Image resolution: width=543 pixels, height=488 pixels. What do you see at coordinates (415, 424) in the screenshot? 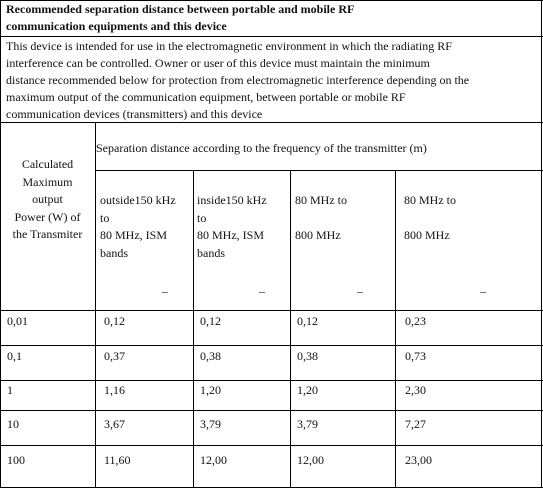
I see `cell: 7,27` at bounding box center [415, 424].